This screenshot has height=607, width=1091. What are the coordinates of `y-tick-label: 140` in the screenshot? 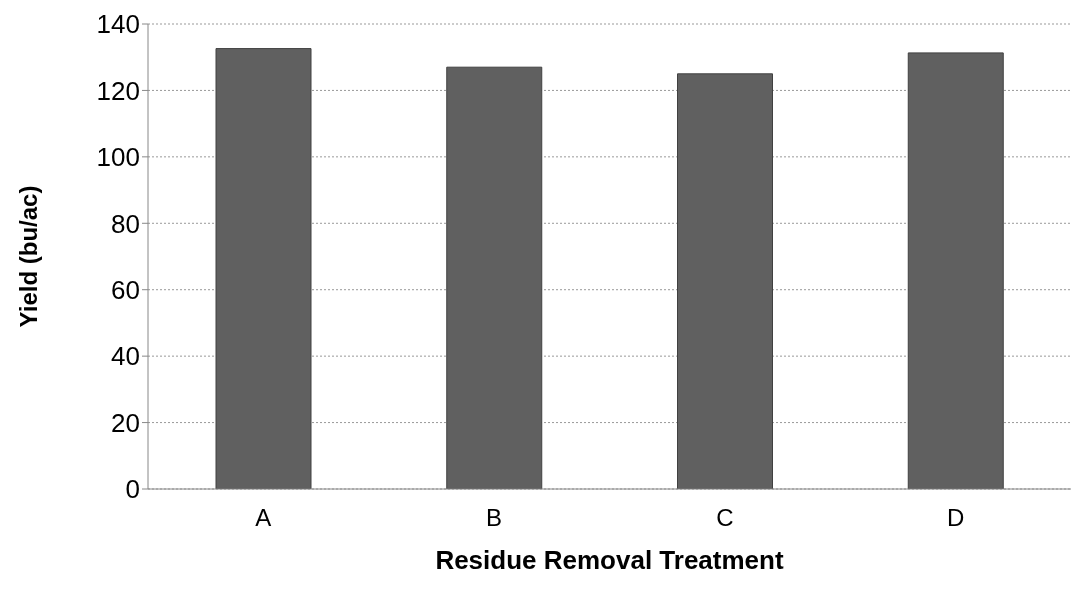 It's located at (118, 24).